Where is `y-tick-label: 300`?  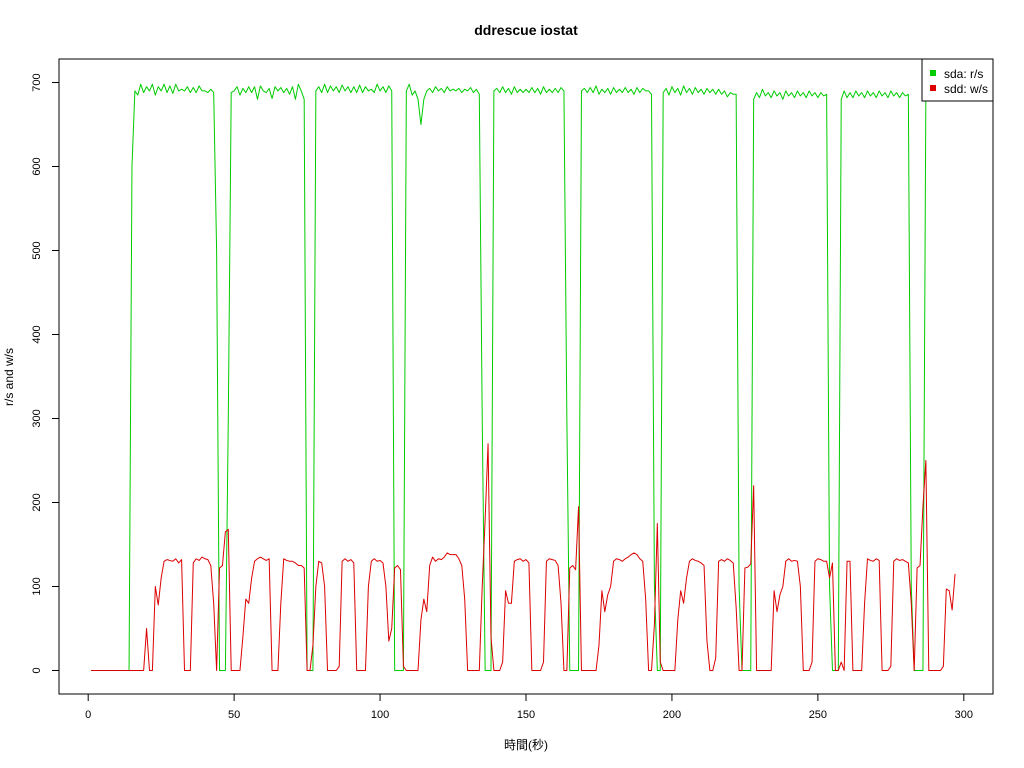
y-tick-label: 300 is located at coordinates (37, 418).